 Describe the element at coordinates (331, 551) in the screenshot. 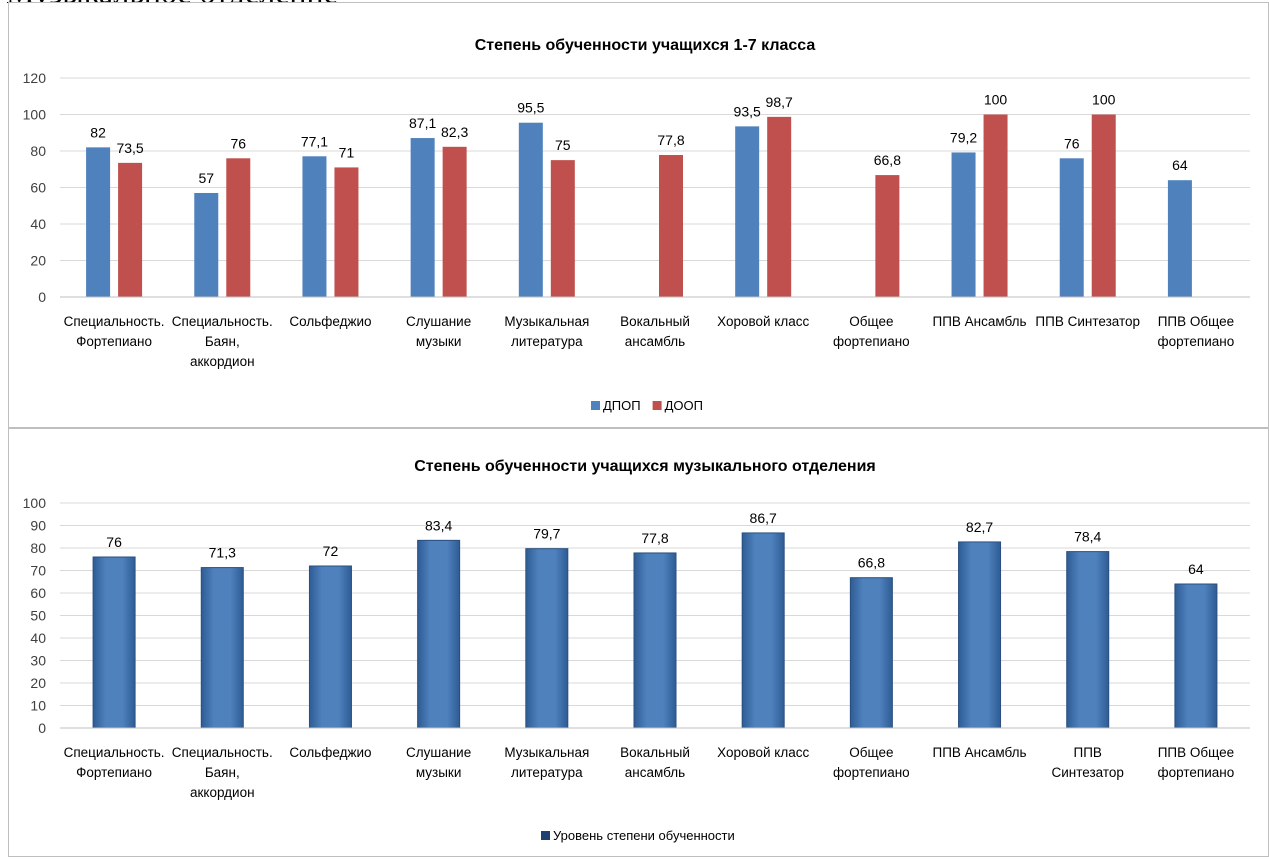

I see `data-label: 72` at that location.